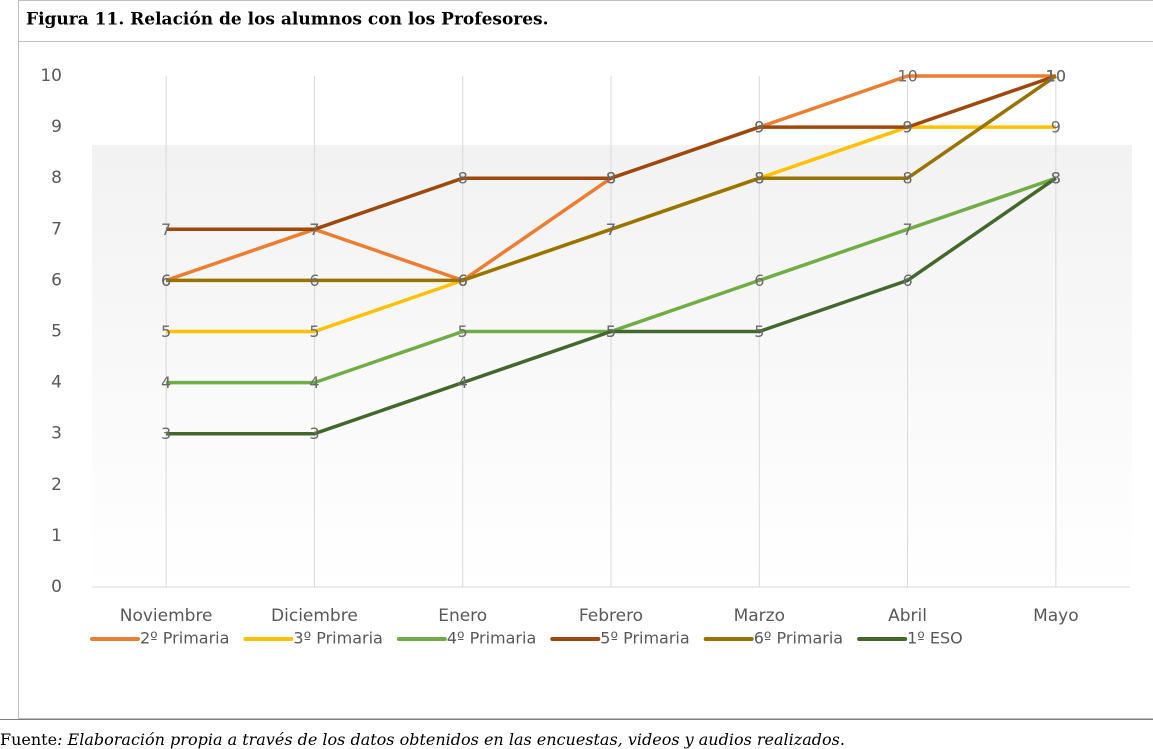  I want to click on legend-label: 6º Primaria, so click(798, 638).